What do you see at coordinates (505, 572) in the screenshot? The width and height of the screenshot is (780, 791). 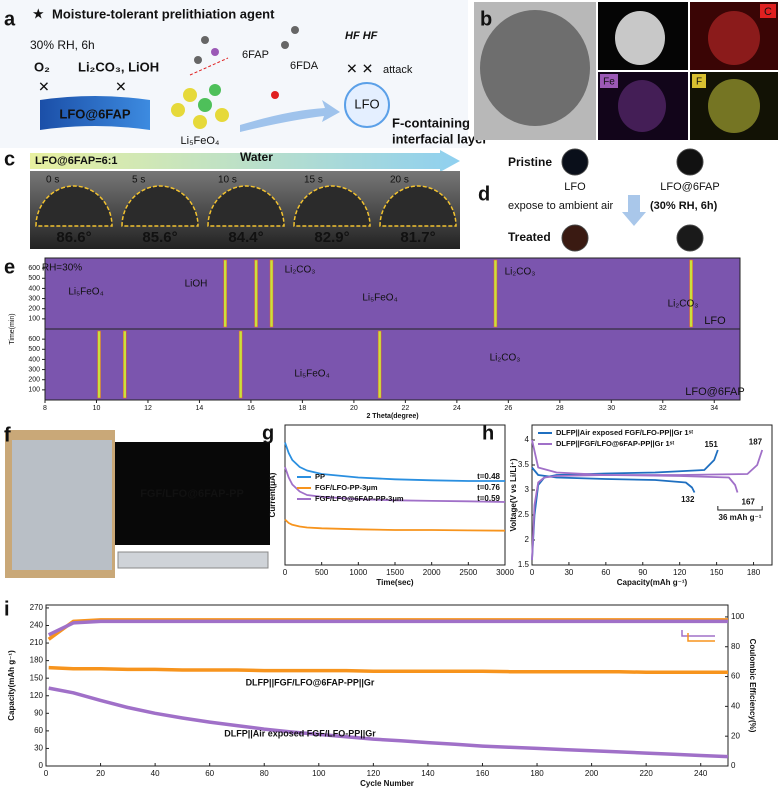 I see `x-tick-label: 3000` at bounding box center [505, 572].